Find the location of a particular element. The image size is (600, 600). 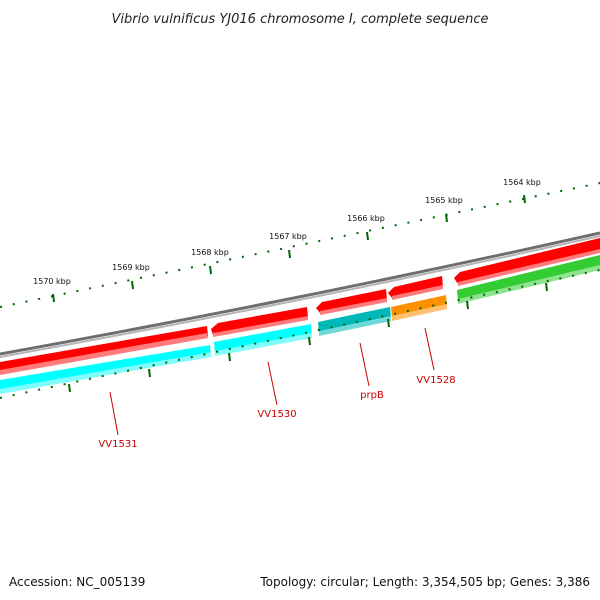

gc-bar-shade is located at coordinates (529, 284).